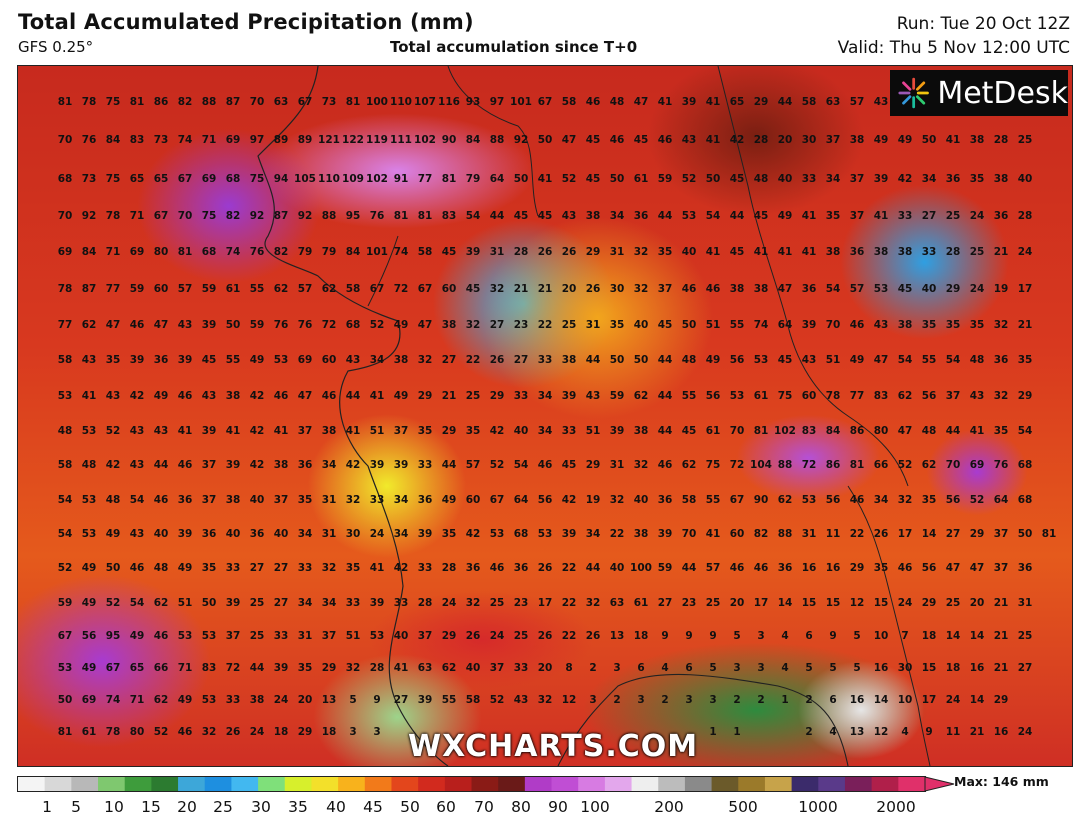 The image size is (1078, 826). What do you see at coordinates (281, 732) in the screenshot?
I see `precip-value-label: 18` at bounding box center [281, 732].